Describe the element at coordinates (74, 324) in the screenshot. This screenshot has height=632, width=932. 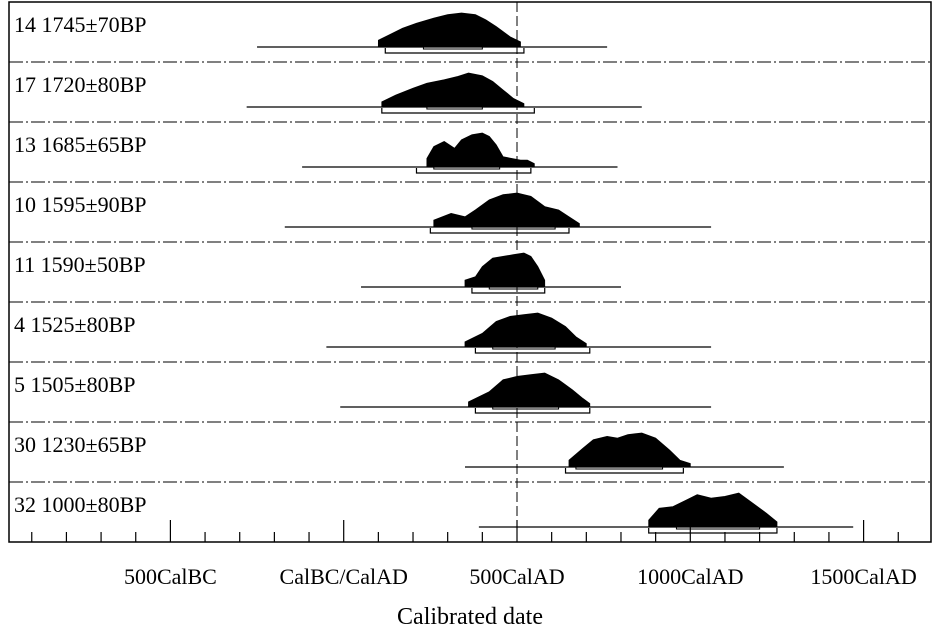
I see `sample-label: 4 1525±80BP` at that location.